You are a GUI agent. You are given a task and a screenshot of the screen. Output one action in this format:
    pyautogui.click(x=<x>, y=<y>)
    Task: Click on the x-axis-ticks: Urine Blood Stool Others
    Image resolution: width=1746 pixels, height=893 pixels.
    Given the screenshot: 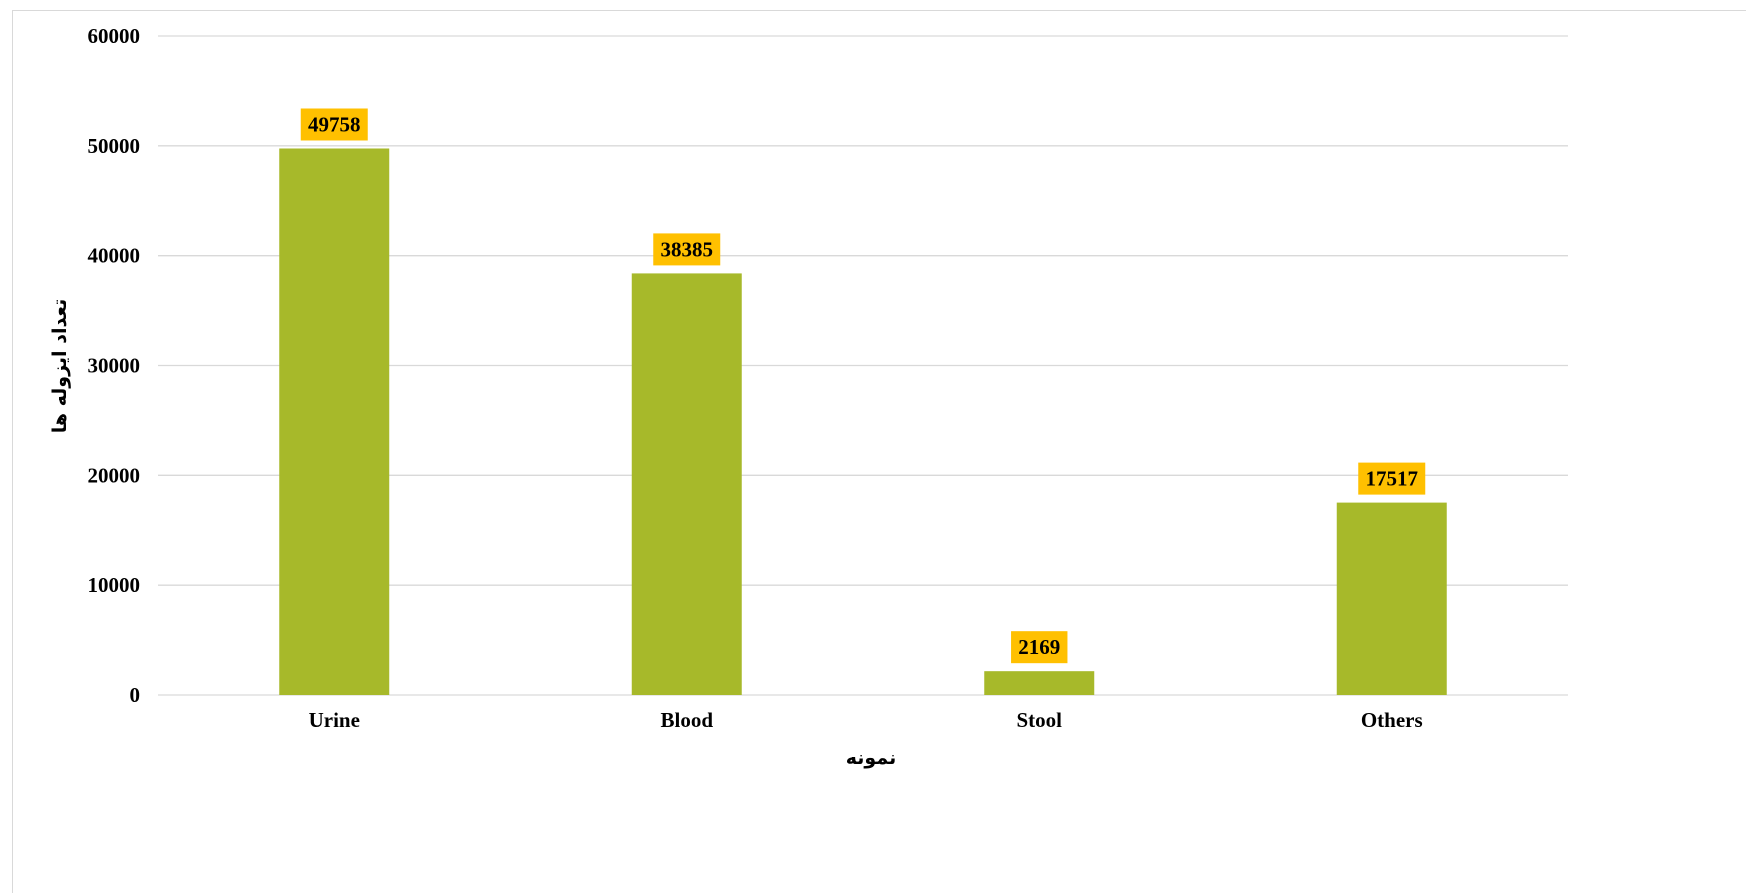 What is the action you would take?
    pyautogui.click(x=866, y=720)
    